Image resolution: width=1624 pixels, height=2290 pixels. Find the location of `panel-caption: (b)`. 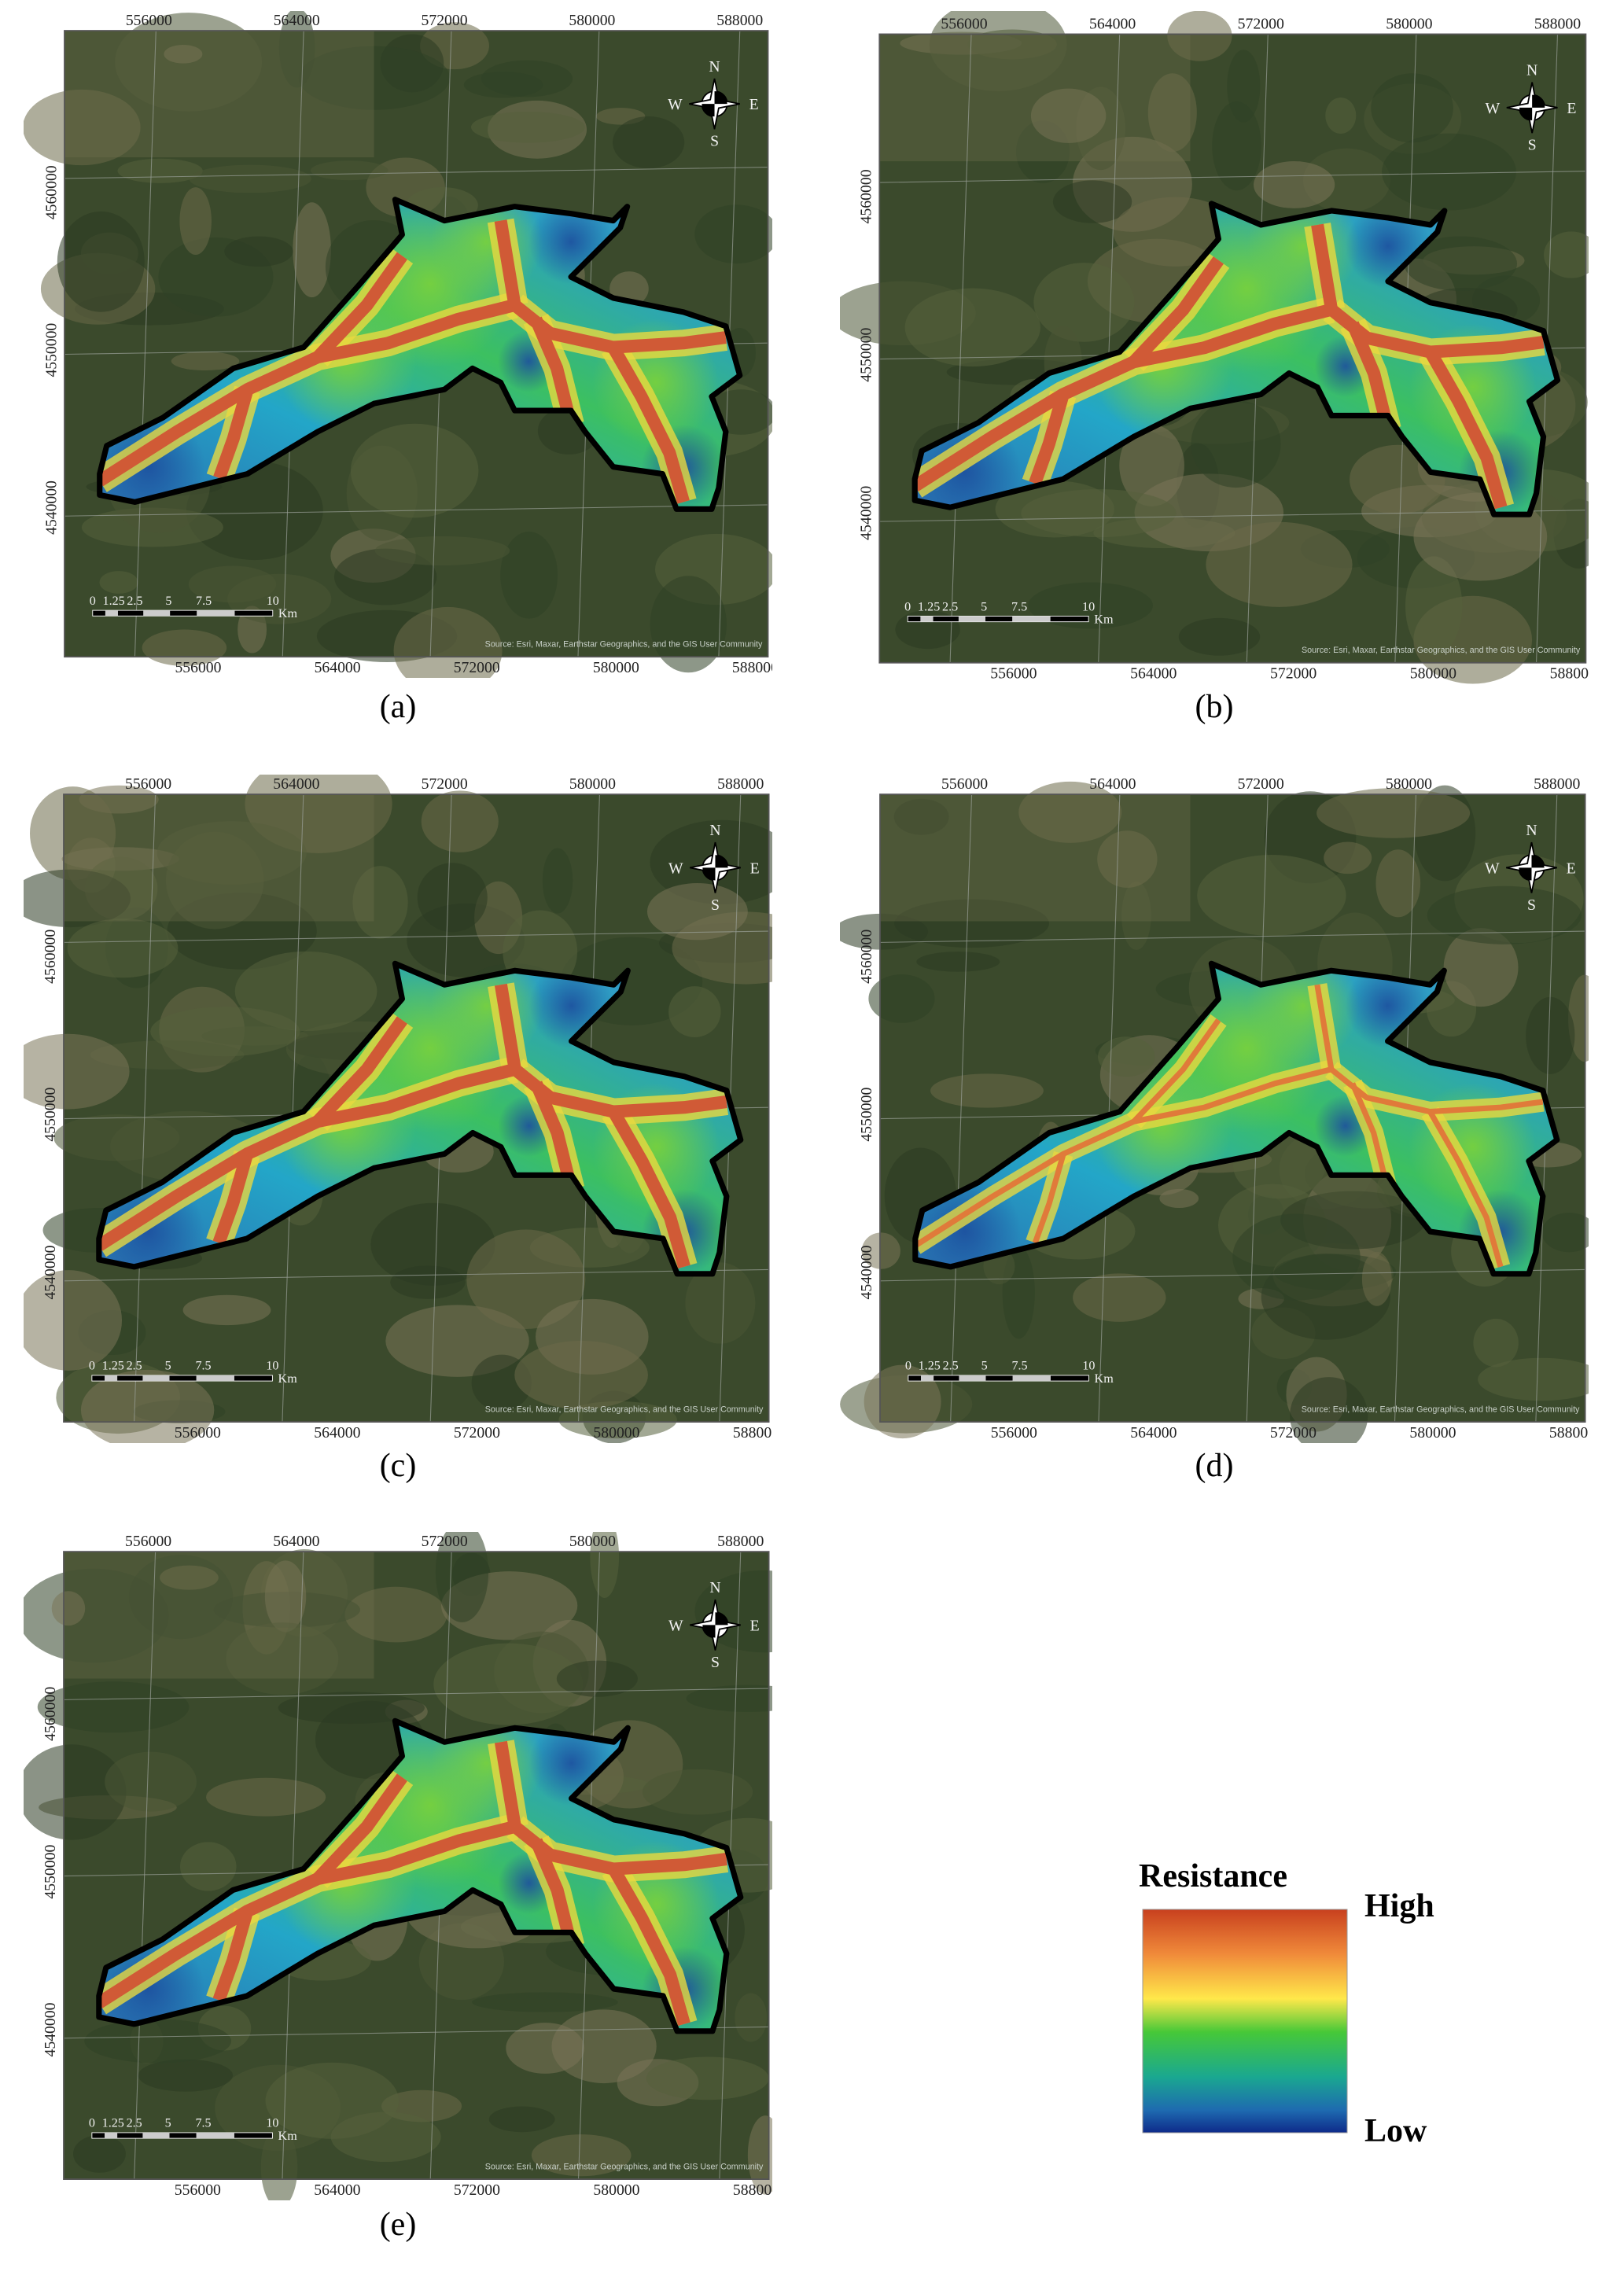

panel-caption: (b) is located at coordinates (1214, 707).